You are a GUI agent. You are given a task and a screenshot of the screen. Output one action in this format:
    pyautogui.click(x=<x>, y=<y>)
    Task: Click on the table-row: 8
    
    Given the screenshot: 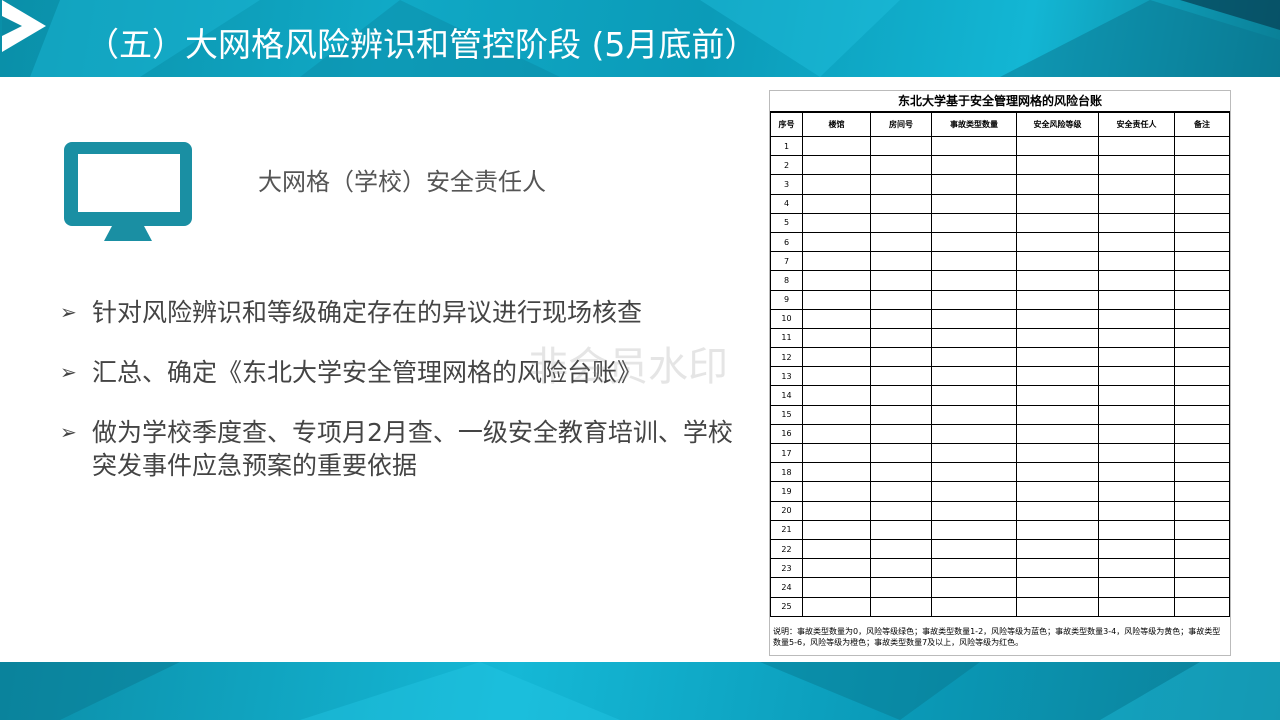 What is the action you would take?
    pyautogui.click(x=1000, y=280)
    